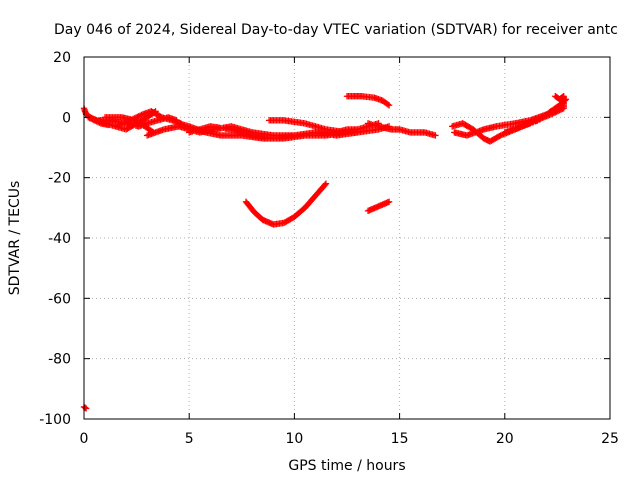 The width and height of the screenshot is (640, 480). Describe the element at coordinates (346, 466) in the screenshot. I see `x-axis-label: GPS time / hours` at that location.